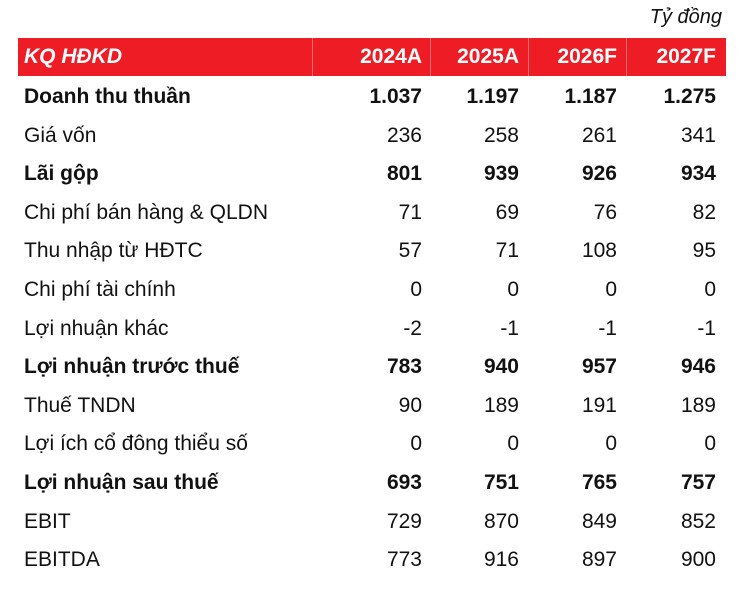 The height and width of the screenshot is (590, 744). Describe the element at coordinates (590, 96) in the screenshot. I see `value-cell: 1.187` at that location.